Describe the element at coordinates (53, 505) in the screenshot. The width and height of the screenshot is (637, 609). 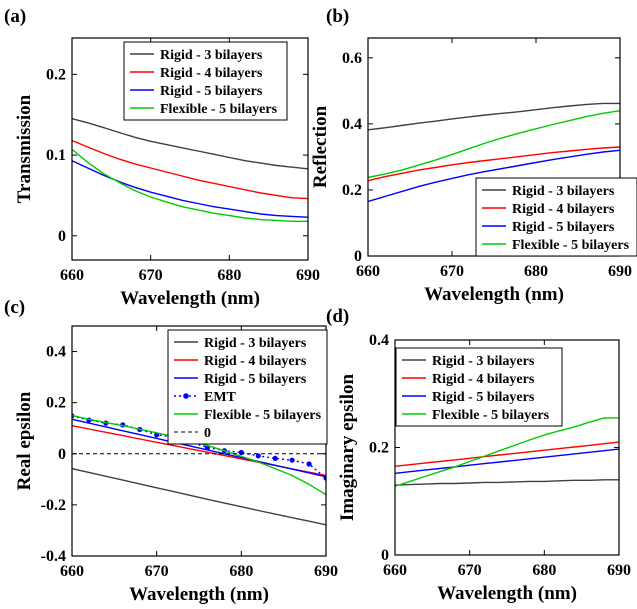
I see `y-tick-label: -0.2` at that location.